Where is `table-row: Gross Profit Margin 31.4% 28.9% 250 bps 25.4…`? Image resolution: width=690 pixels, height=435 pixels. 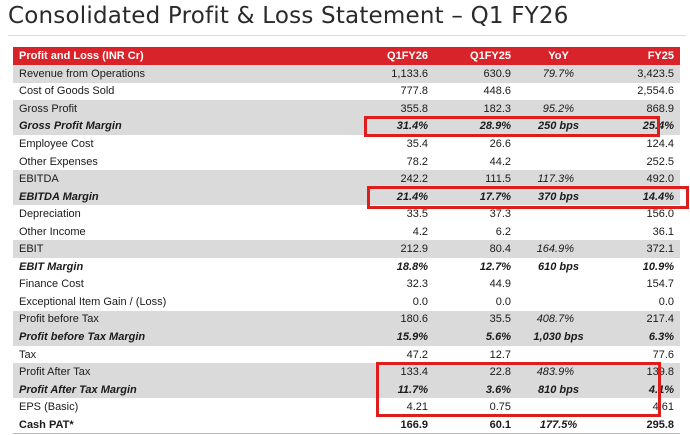
table-row: Gross Profit Margin 31.4% 28.9% 250 bps 25.4… is located at coordinates (346, 126).